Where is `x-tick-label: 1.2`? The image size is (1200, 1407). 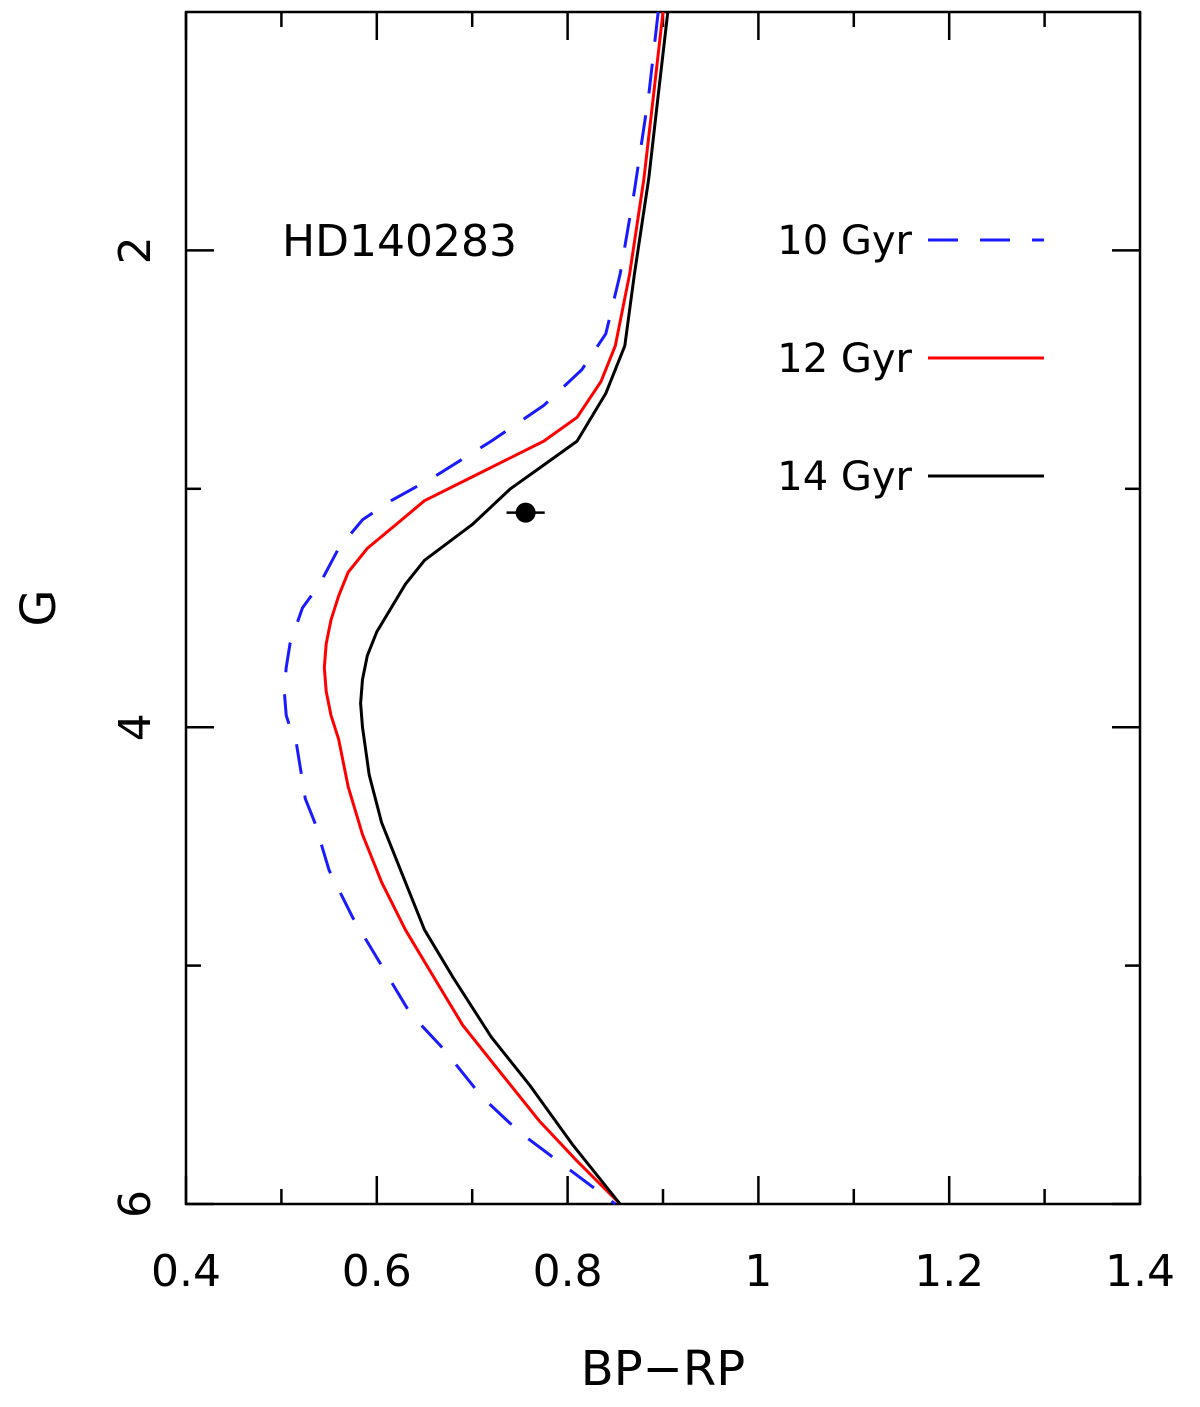 x-tick-label: 1.2 is located at coordinates (949, 1271).